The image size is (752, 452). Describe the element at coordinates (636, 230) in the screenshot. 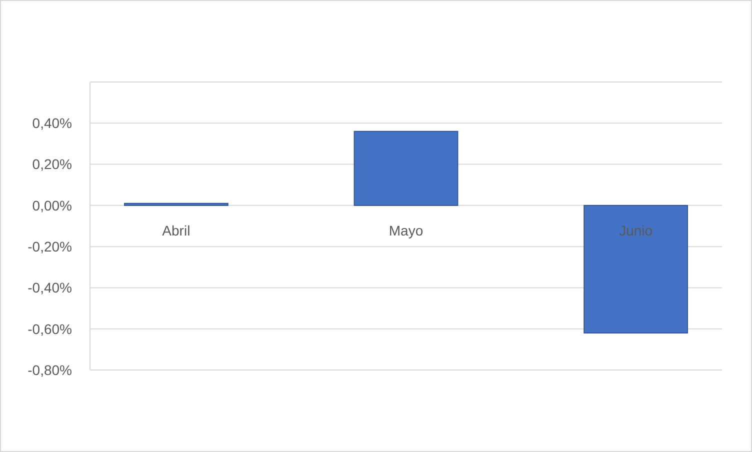

I see `x-tick-label: Junio` at that location.